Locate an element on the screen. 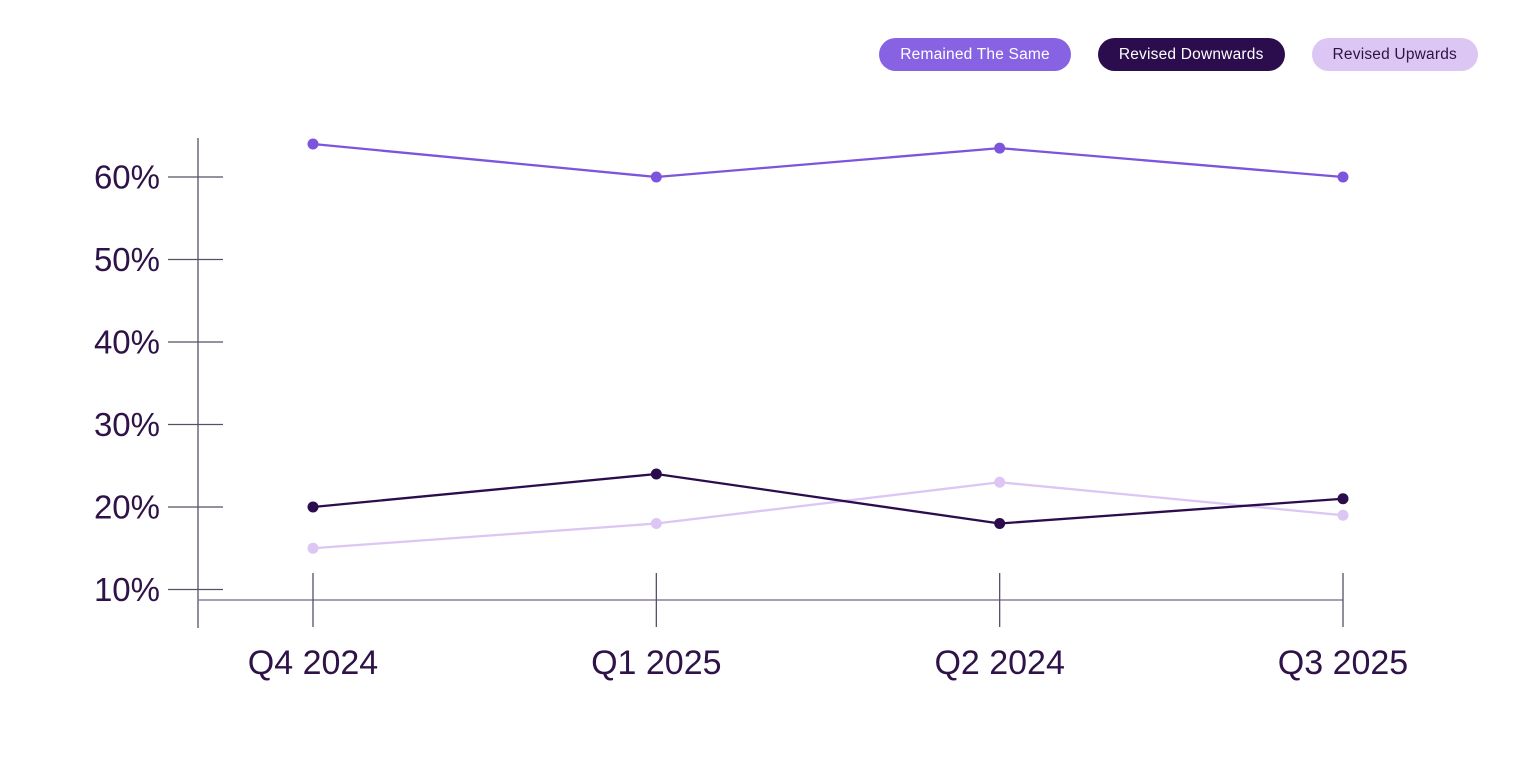 This screenshot has width=1536, height=778. y-tick-label: 20% is located at coordinates (127, 507).